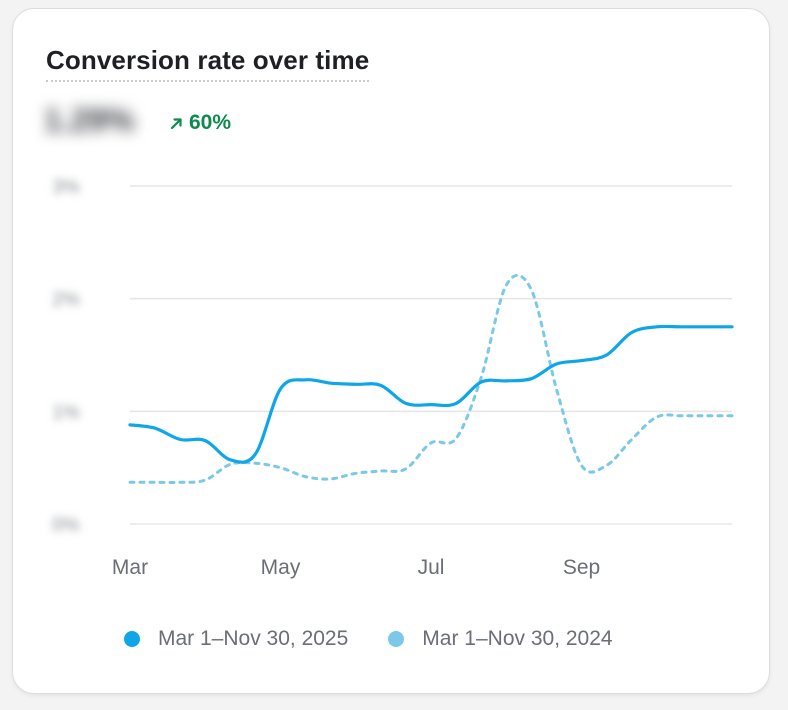 The width and height of the screenshot is (788, 710). I want to click on y-tick-label: 1%, so click(66, 412).